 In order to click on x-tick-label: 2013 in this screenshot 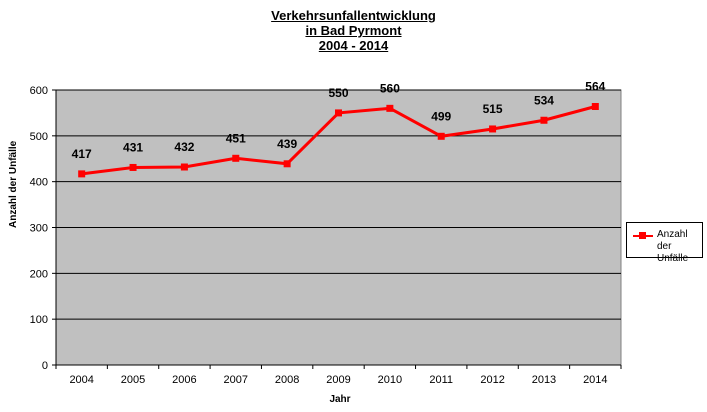, I will do `click(544, 380)`.